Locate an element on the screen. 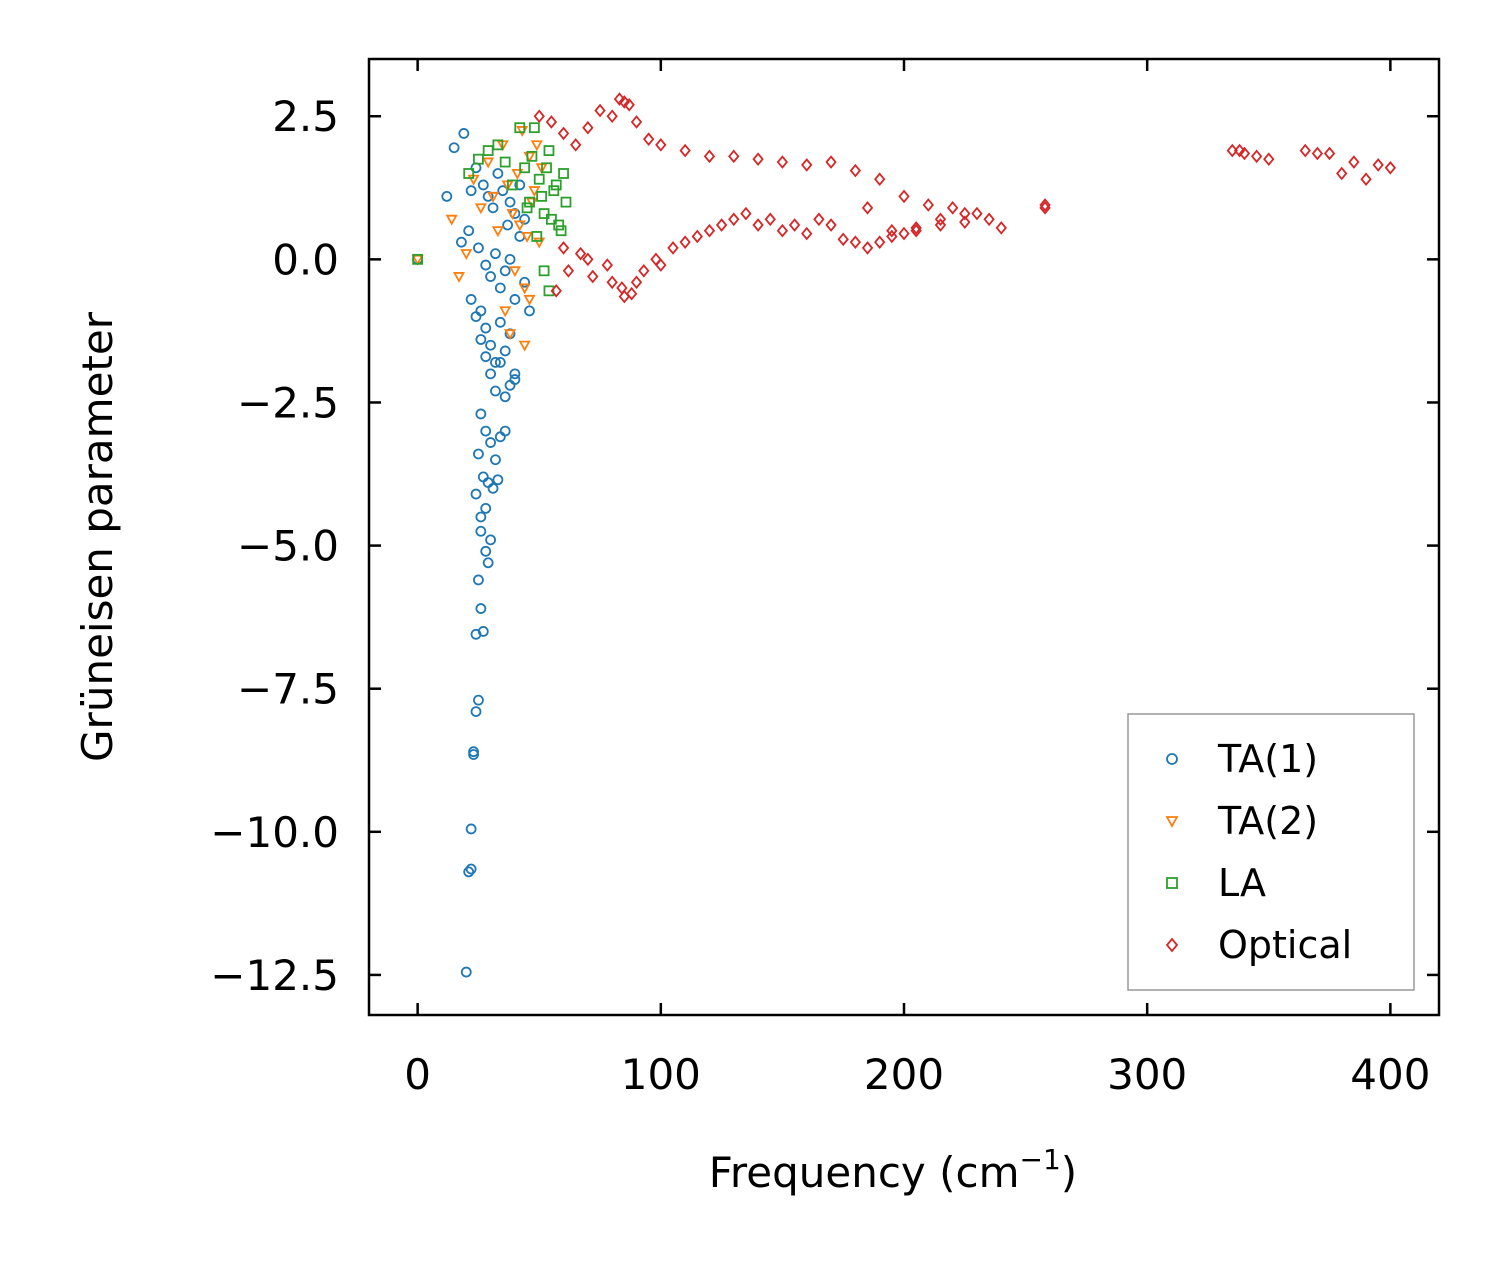  legend-entry-ta2: TA(2) is located at coordinates (1241, 821).